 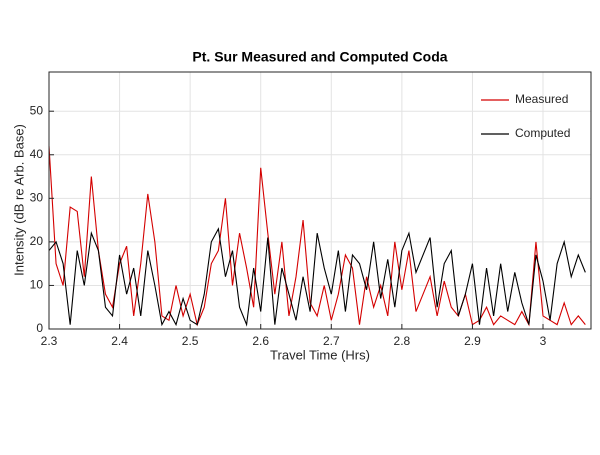 I want to click on legend-label: Measured, so click(x=541, y=99).